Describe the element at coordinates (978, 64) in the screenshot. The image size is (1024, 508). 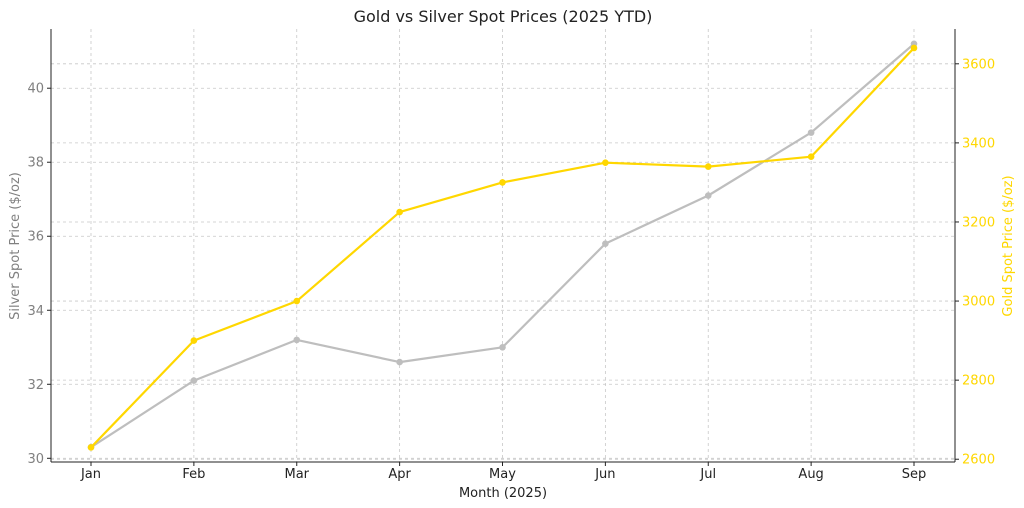
I see `y-right-tick-label: 3600` at that location.